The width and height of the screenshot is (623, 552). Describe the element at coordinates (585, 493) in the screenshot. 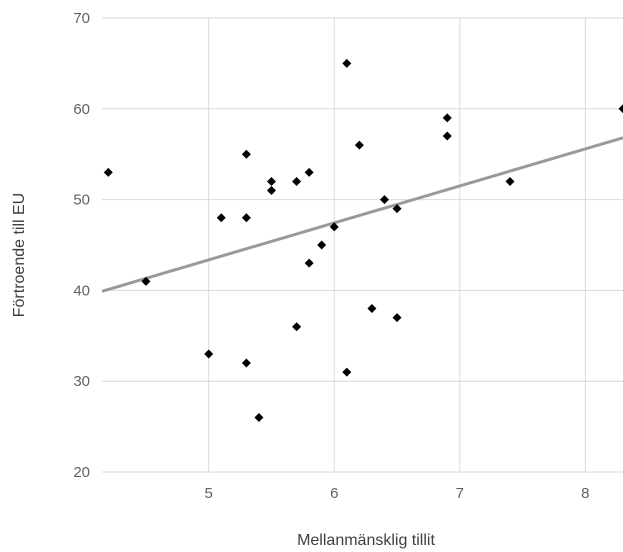

I see `x-tick-label: 8` at that location.